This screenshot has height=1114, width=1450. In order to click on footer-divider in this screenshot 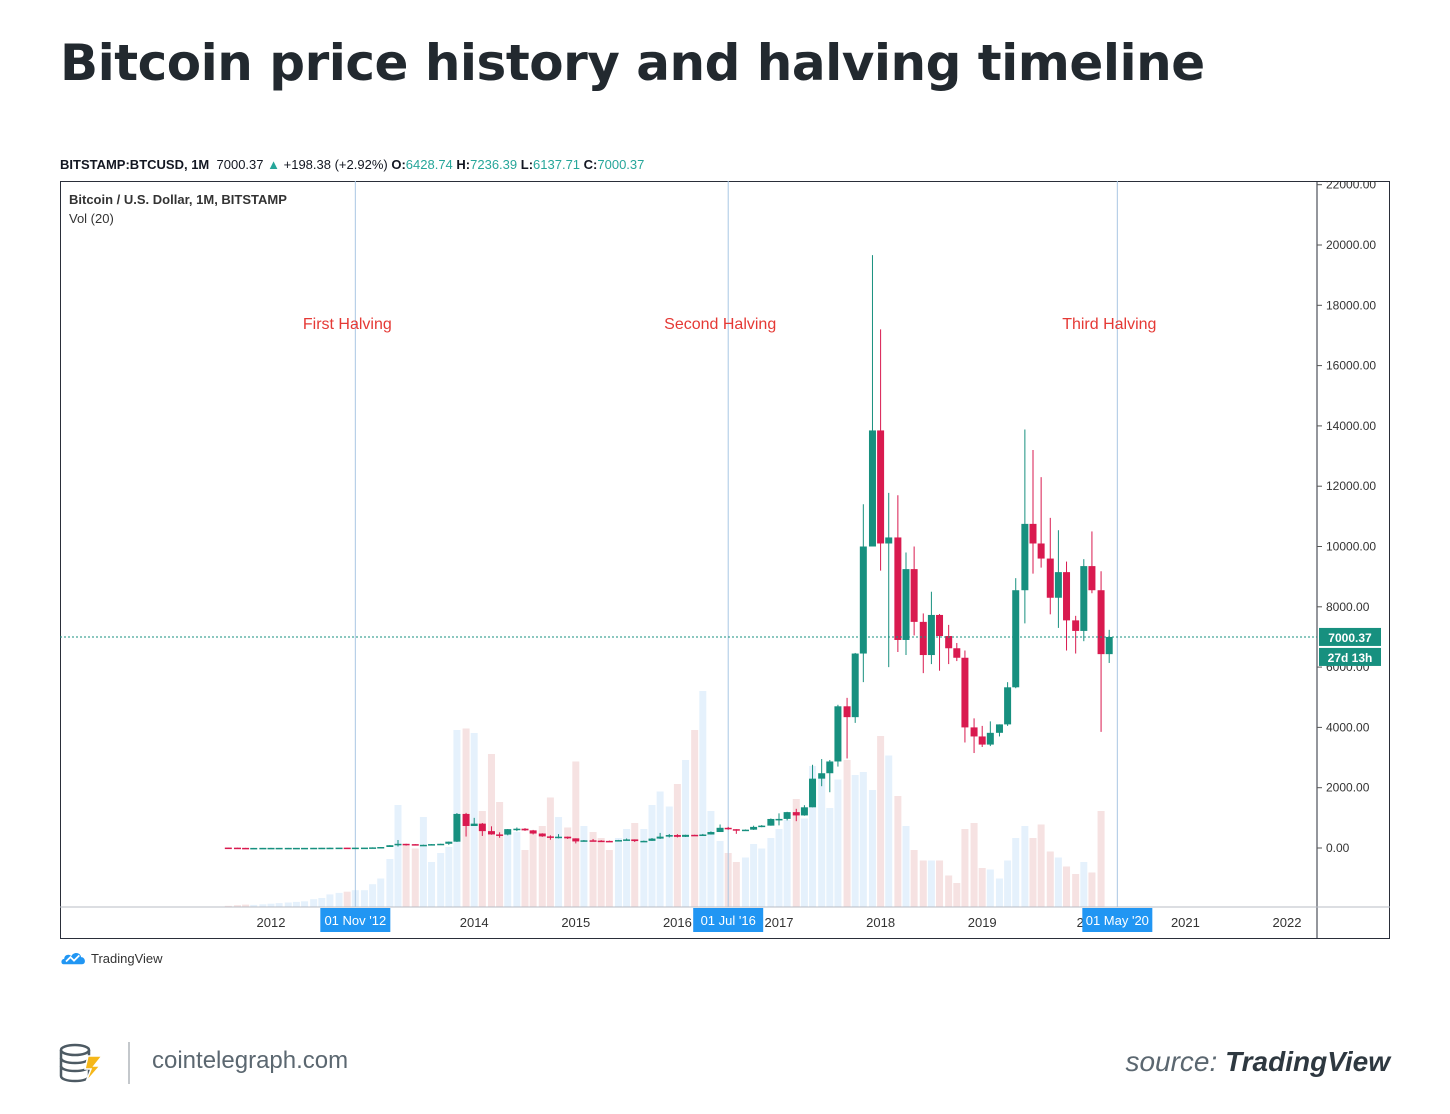, I will do `click(129, 1063)`.